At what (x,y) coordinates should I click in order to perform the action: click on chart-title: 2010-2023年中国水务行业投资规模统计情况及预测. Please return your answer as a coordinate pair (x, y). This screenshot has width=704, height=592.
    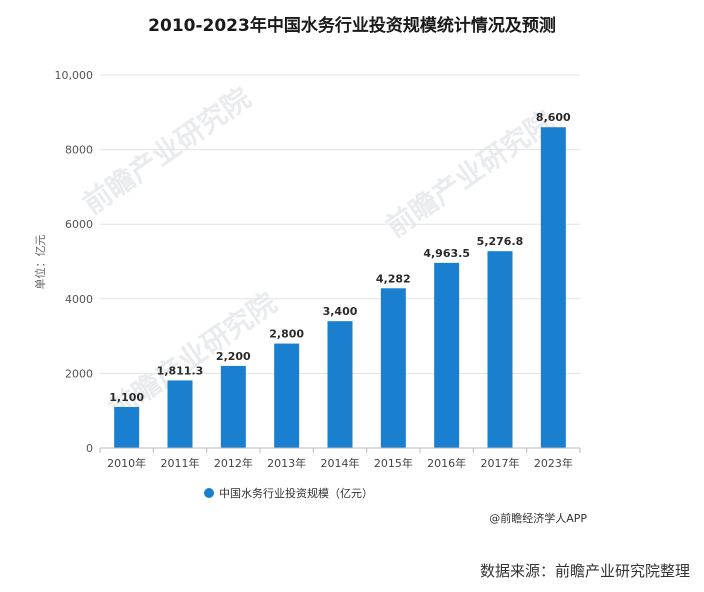
    Looking at the image, I should click on (352, 25).